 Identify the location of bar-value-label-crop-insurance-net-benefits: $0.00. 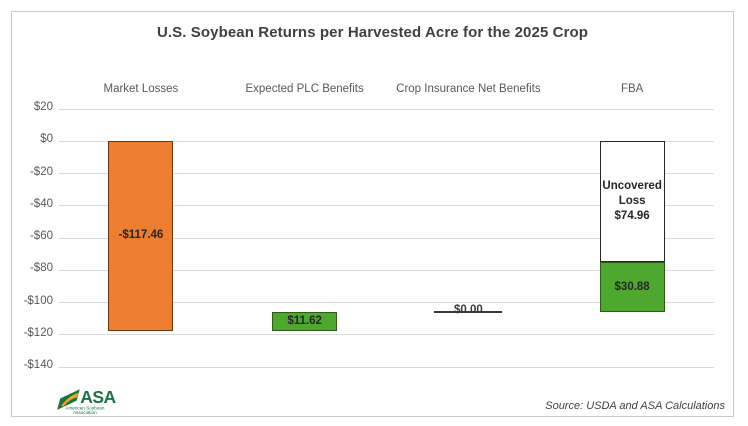
(468, 309).